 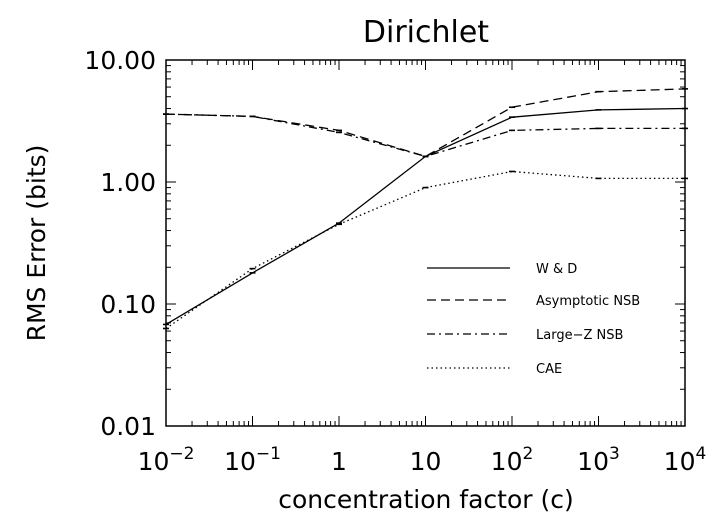 I want to click on y-tick-label: 0.10, so click(x=128, y=304).